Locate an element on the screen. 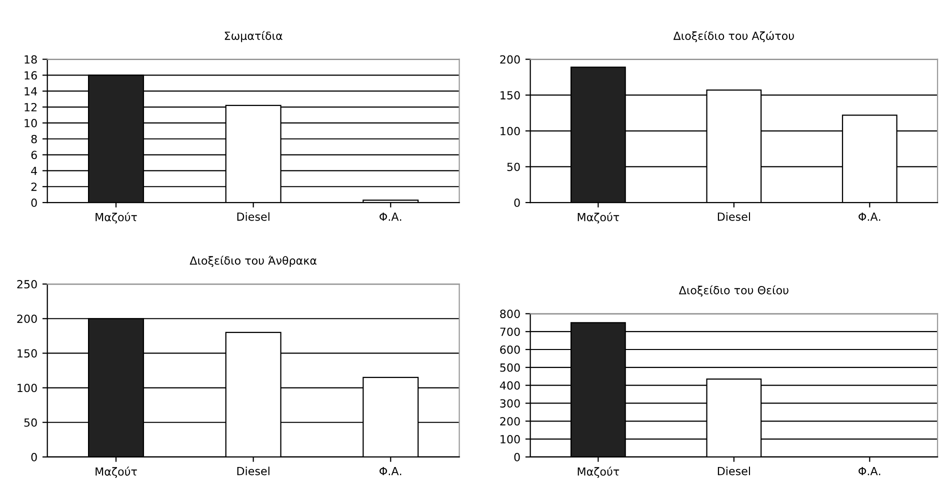 The width and height of the screenshot is (947, 494). y-tick-label: 300 is located at coordinates (510, 403).